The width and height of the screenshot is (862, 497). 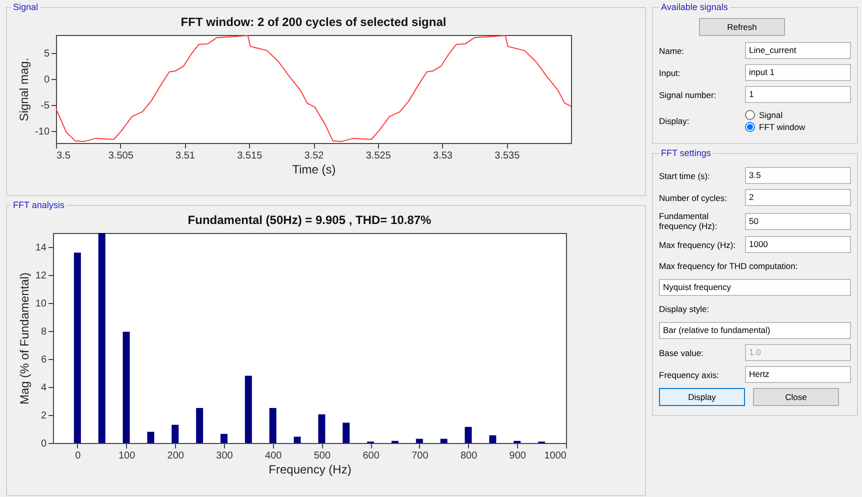 I want to click on text: Max frequency (Hz):, so click(x=698, y=245).